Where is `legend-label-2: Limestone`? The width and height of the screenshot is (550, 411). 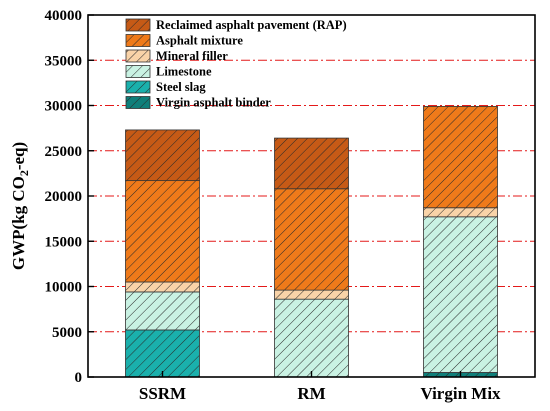 legend-label-2: Limestone is located at coordinates (184, 72).